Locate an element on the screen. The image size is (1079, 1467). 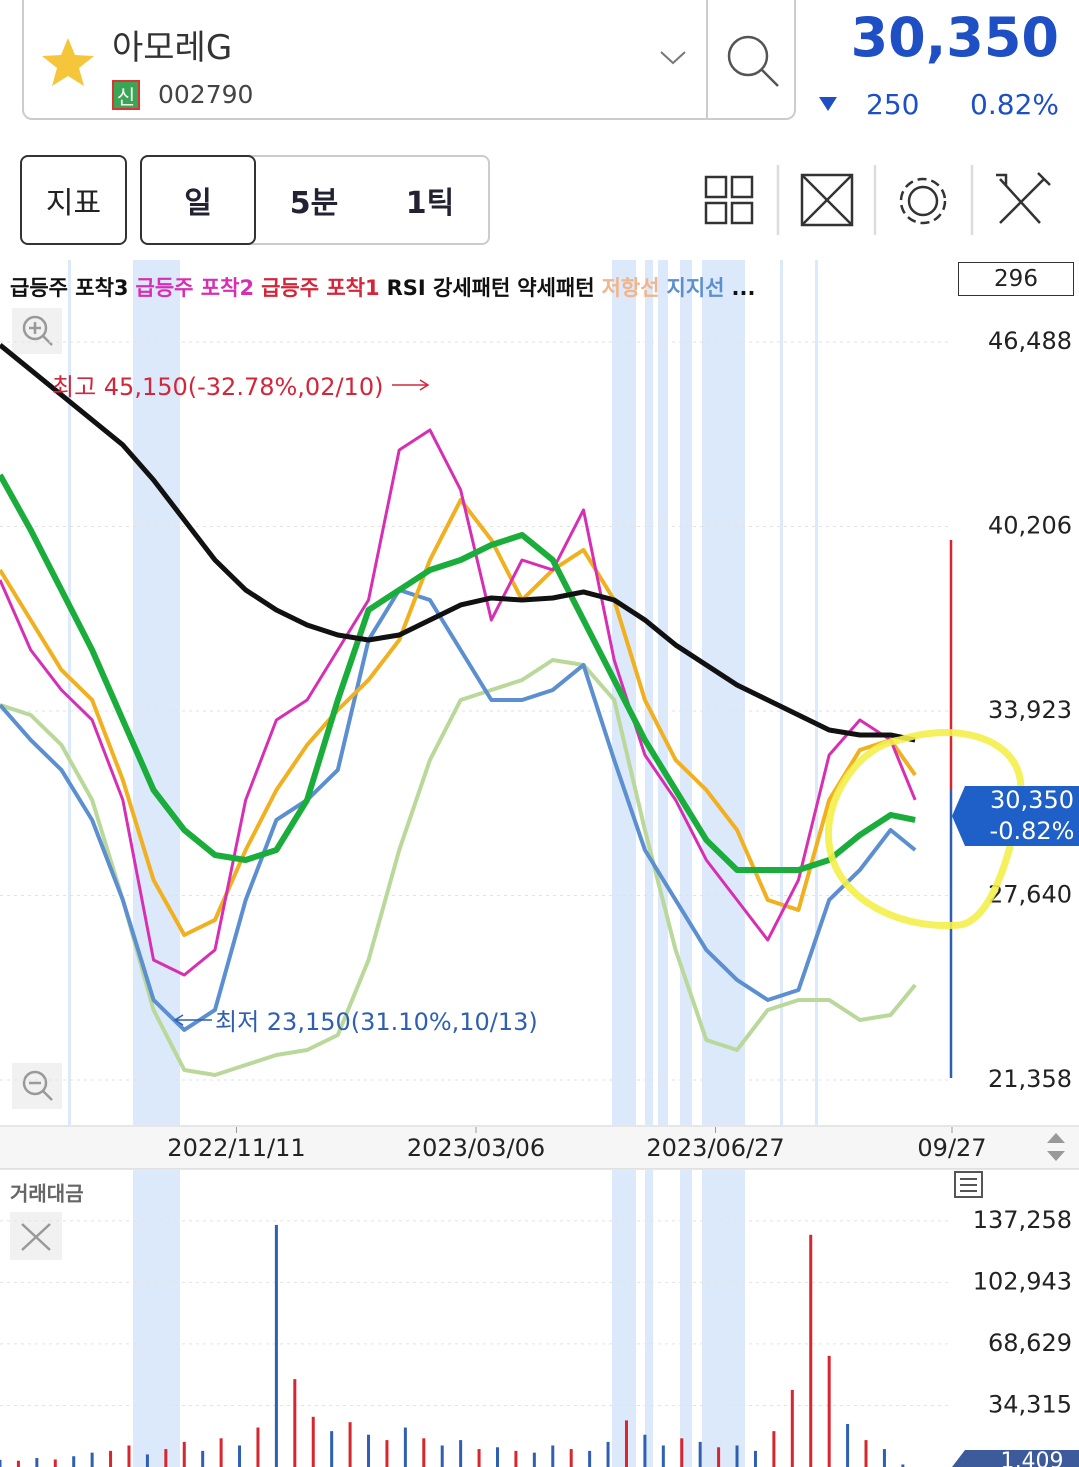
y-tick-label: 21,358 is located at coordinates (1030, 1079).